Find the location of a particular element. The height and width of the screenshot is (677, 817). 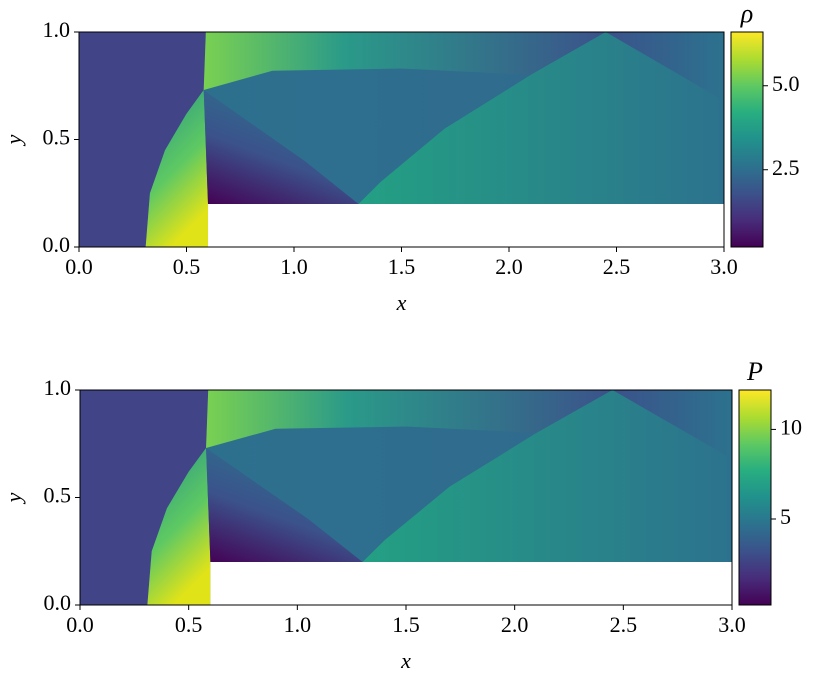

colorbar-tick-label: 5 is located at coordinates (785, 516).